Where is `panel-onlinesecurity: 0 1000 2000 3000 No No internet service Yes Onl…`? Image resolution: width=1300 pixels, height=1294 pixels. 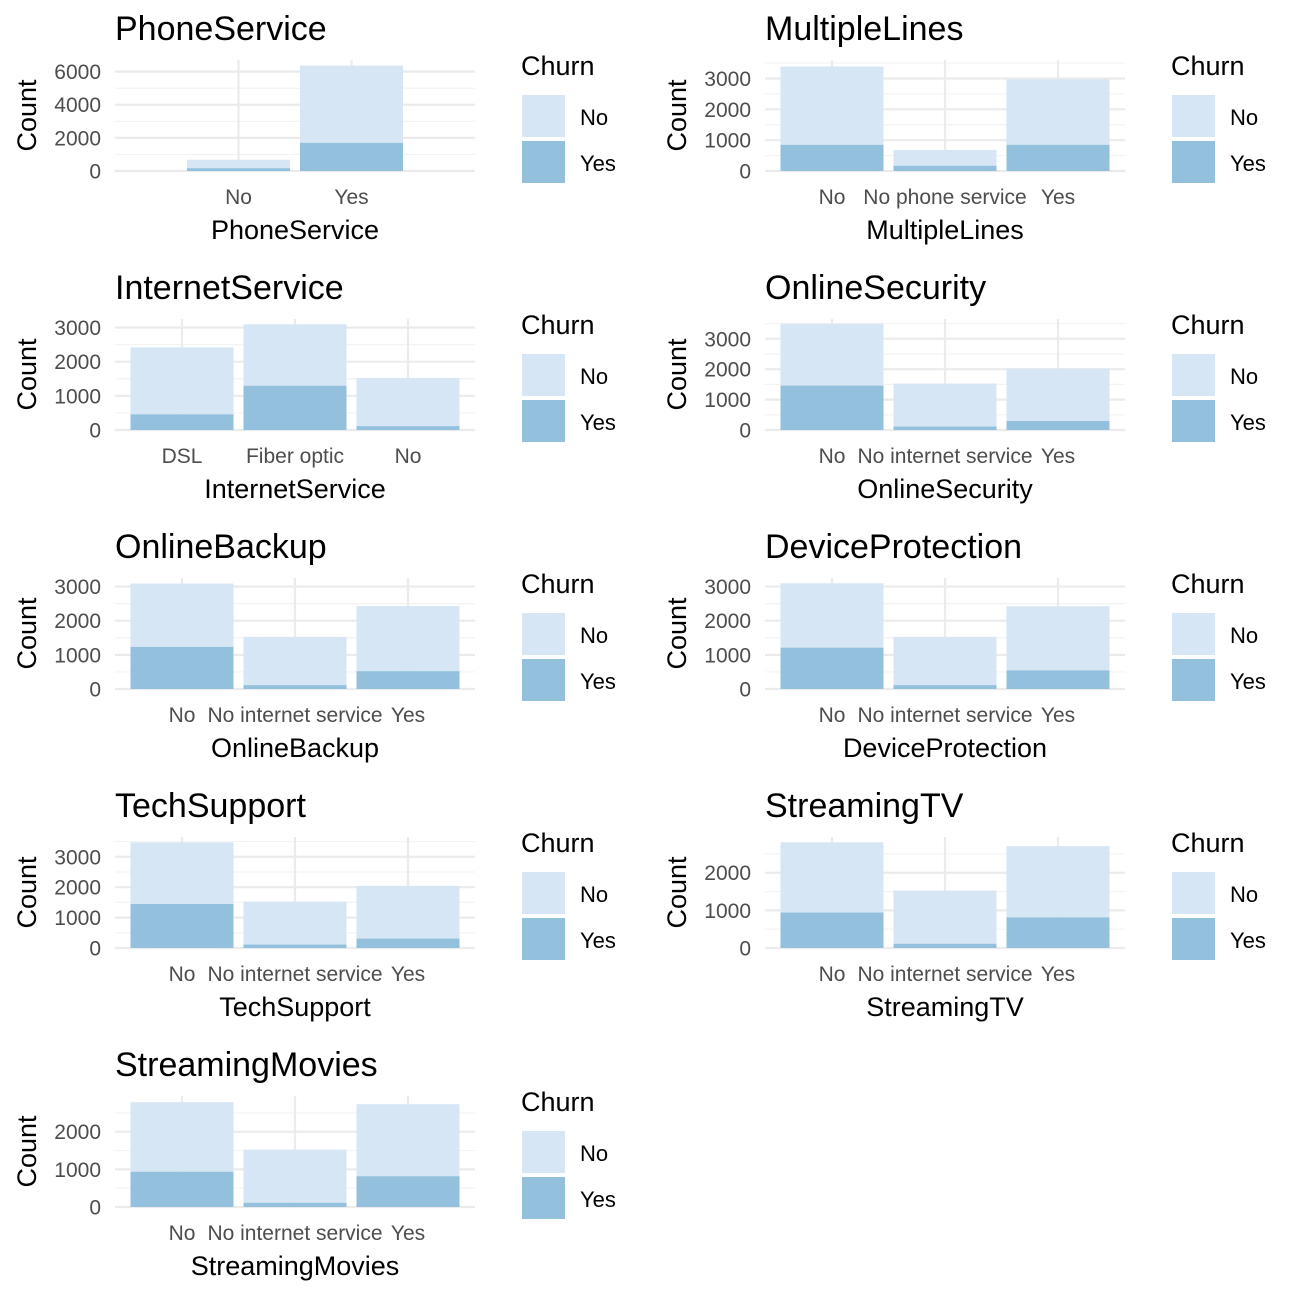 panel-onlinesecurity: 0 1000 2000 3000 No No internet service Yes Onl… is located at coordinates (964, 386).